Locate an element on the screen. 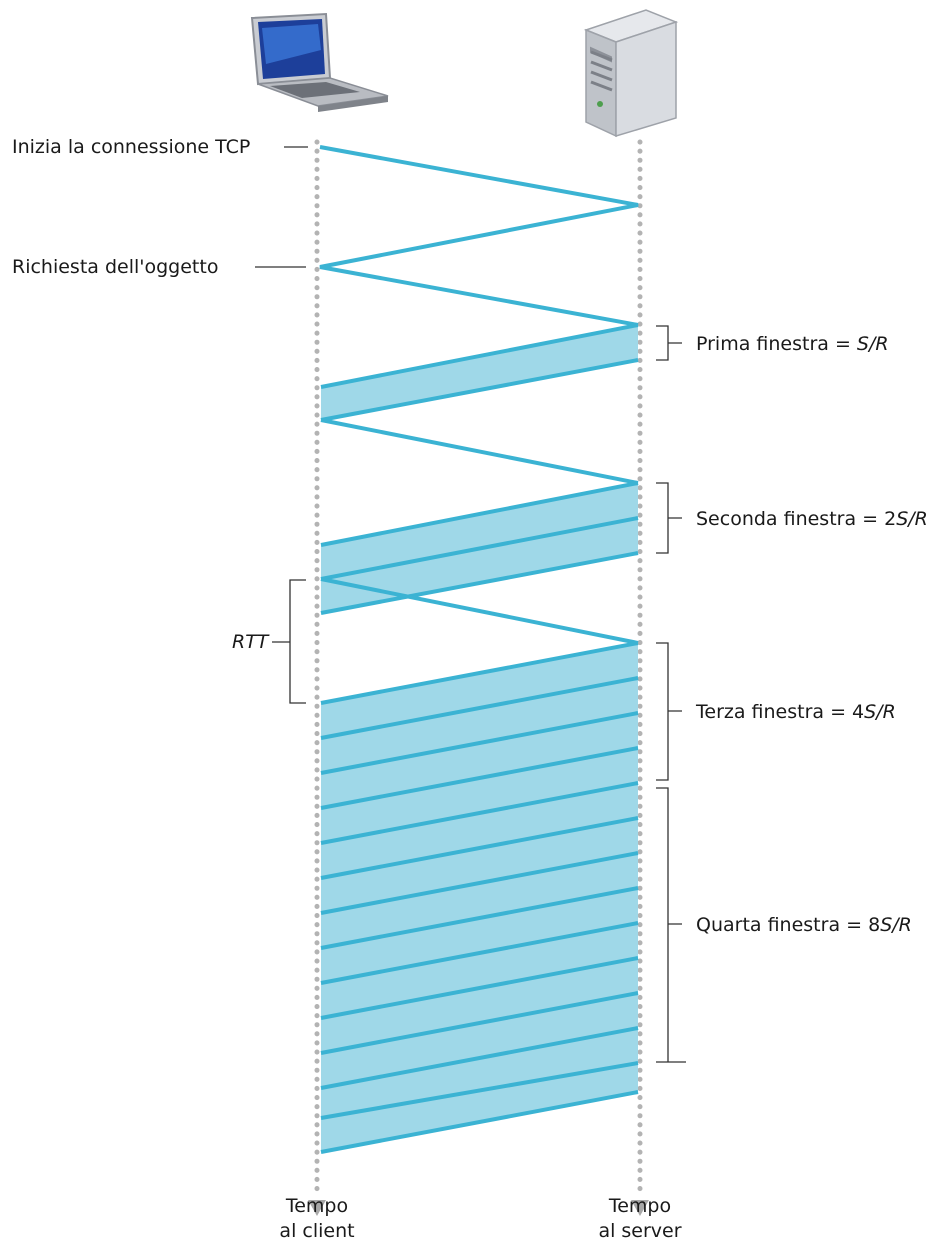 The height and width of the screenshot is (1245, 950). tcp-handshake-messages is located at coordinates (479, 236).